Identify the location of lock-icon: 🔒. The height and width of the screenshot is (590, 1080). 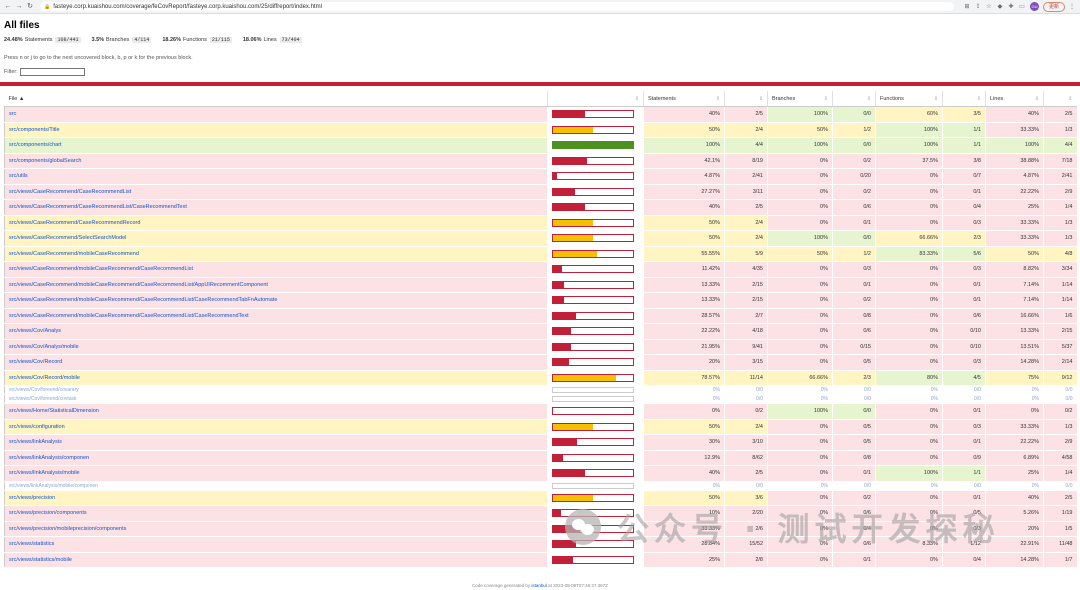
(47, 6).